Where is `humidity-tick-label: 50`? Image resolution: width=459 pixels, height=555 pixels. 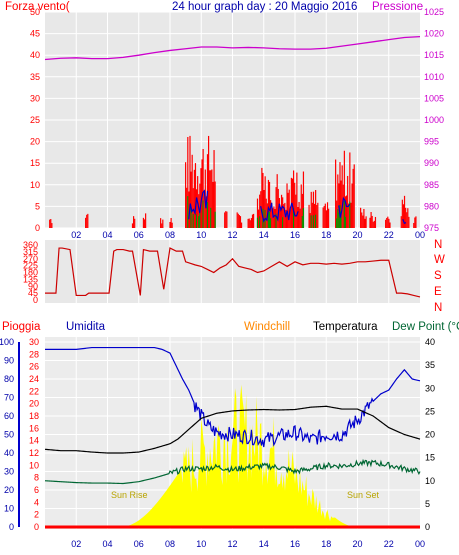 humidity-tick-label: 50 is located at coordinates (9, 435).